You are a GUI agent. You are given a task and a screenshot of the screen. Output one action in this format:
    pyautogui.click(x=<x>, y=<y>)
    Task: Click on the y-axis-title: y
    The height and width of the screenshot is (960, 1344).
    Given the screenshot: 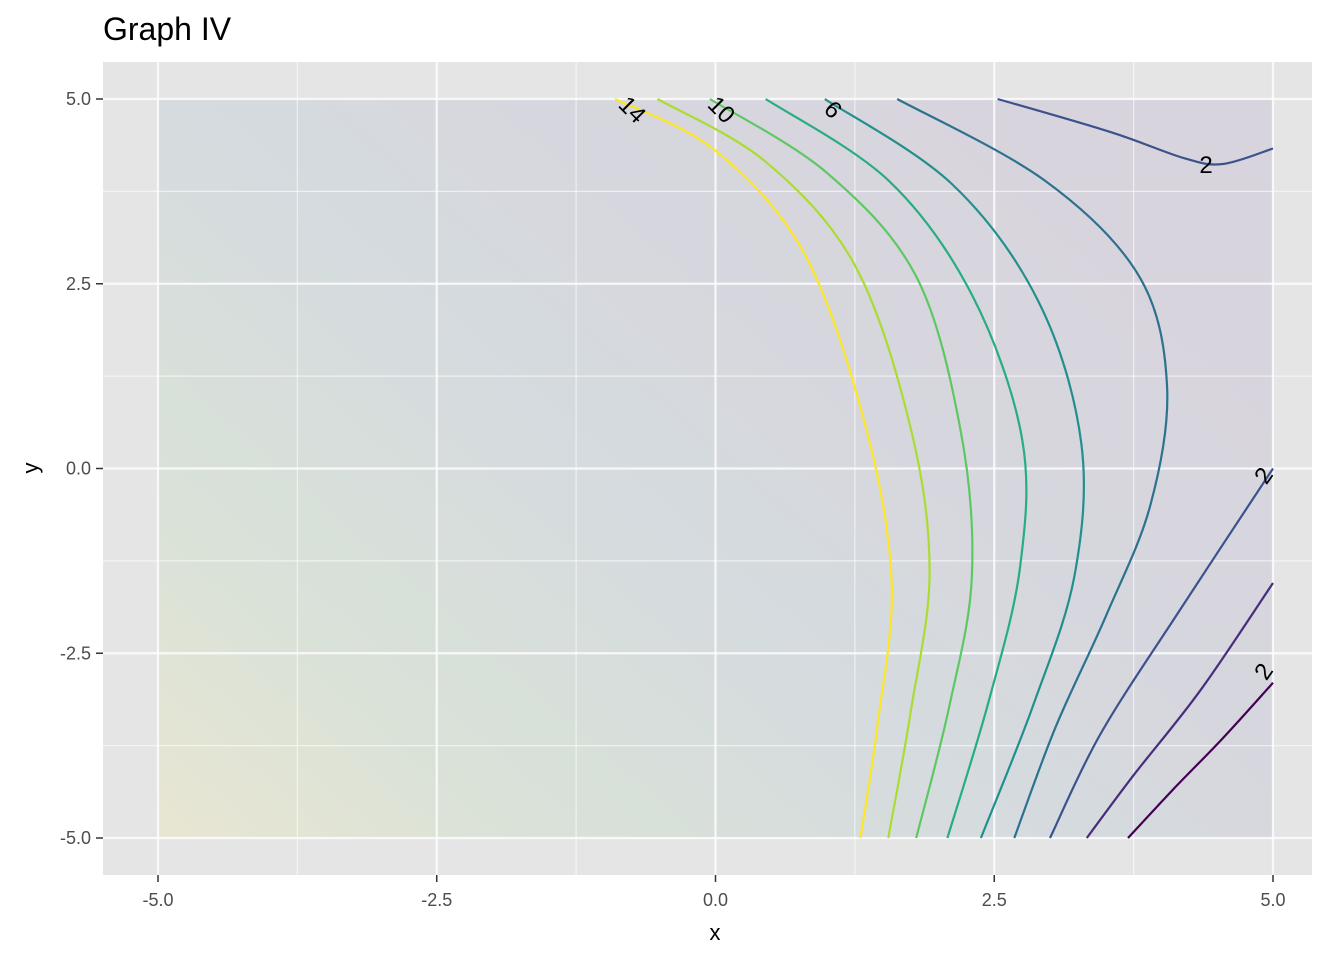 What is the action you would take?
    pyautogui.click(x=30, y=468)
    